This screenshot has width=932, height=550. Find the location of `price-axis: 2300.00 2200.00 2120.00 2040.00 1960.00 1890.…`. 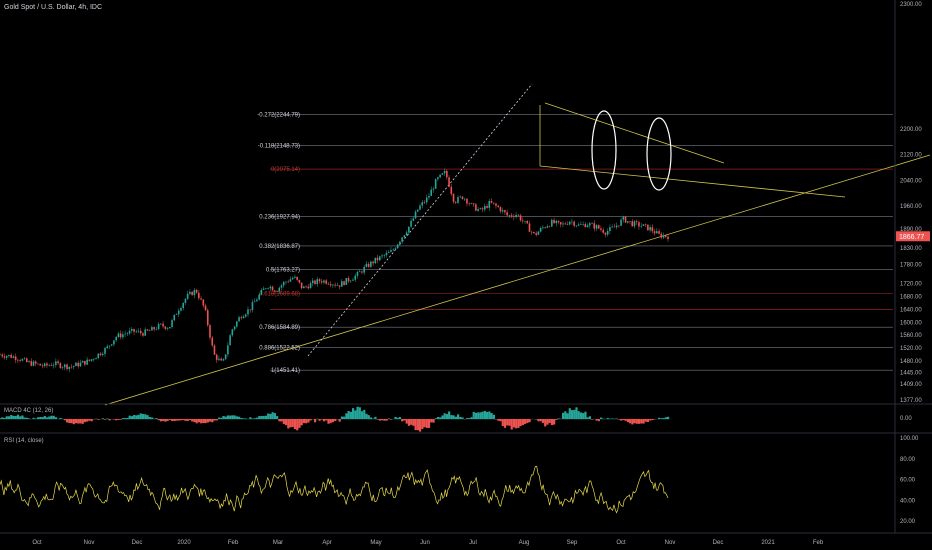

price-axis: 2300.00 2200.00 2120.00 2040.00 1960.00 1890.… is located at coordinates (911, 212).